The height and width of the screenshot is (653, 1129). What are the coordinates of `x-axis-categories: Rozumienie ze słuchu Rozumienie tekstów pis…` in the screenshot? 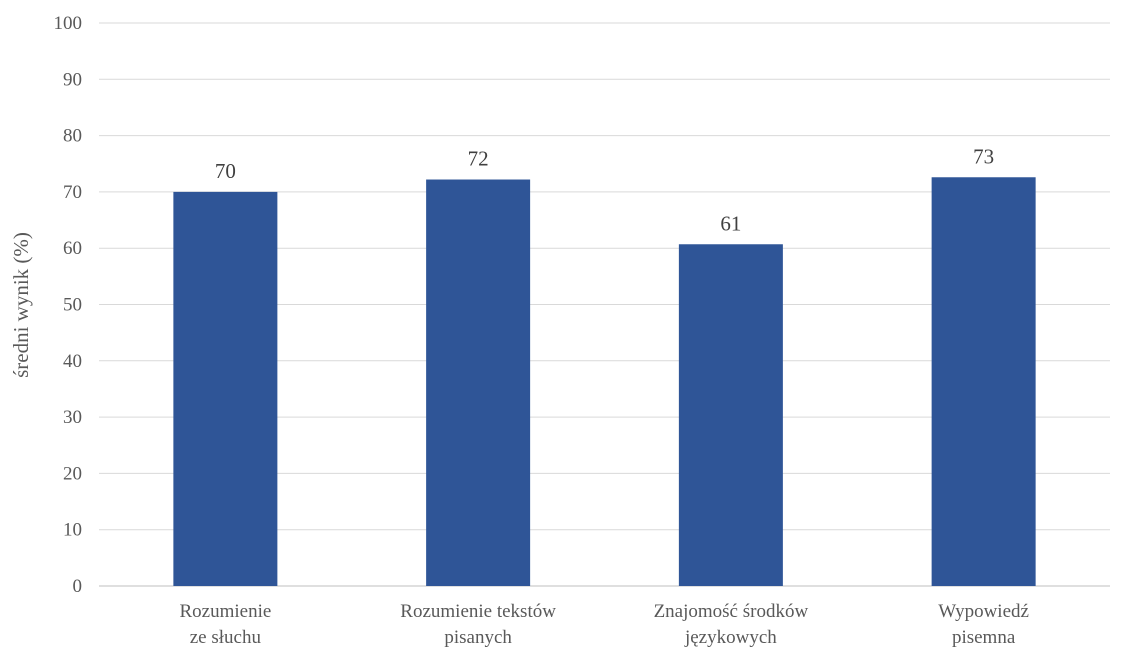 It's located at (603, 624).